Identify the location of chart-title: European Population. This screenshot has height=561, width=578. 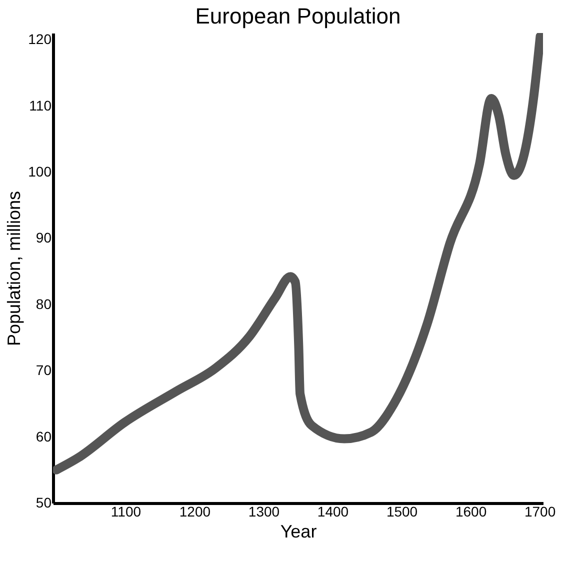
(298, 16).